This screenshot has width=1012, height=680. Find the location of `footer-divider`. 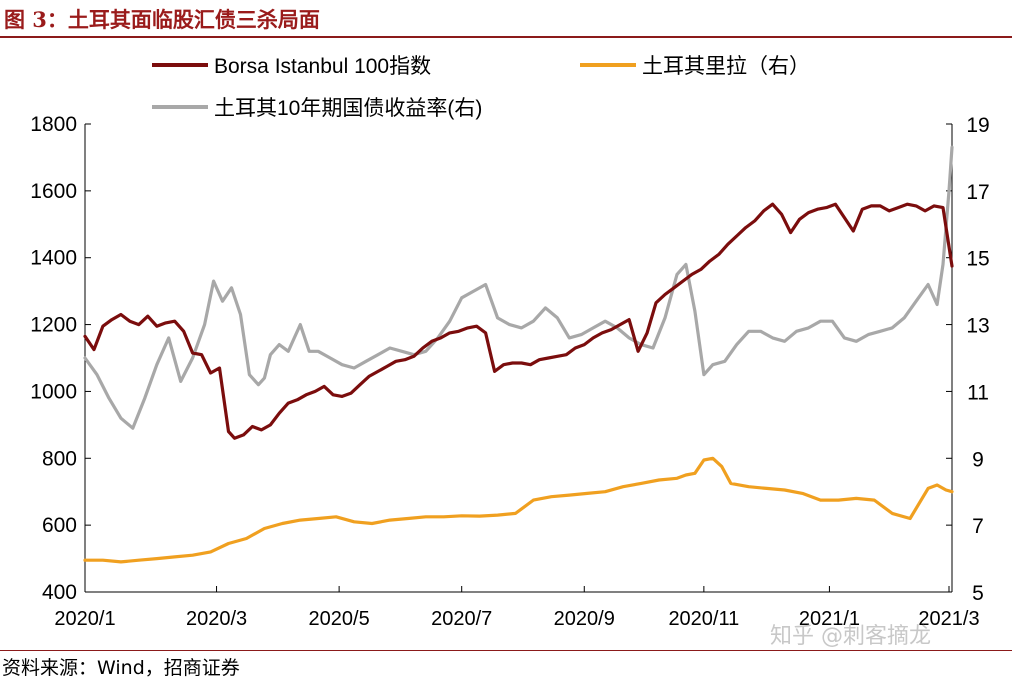

footer-divider is located at coordinates (506, 650).